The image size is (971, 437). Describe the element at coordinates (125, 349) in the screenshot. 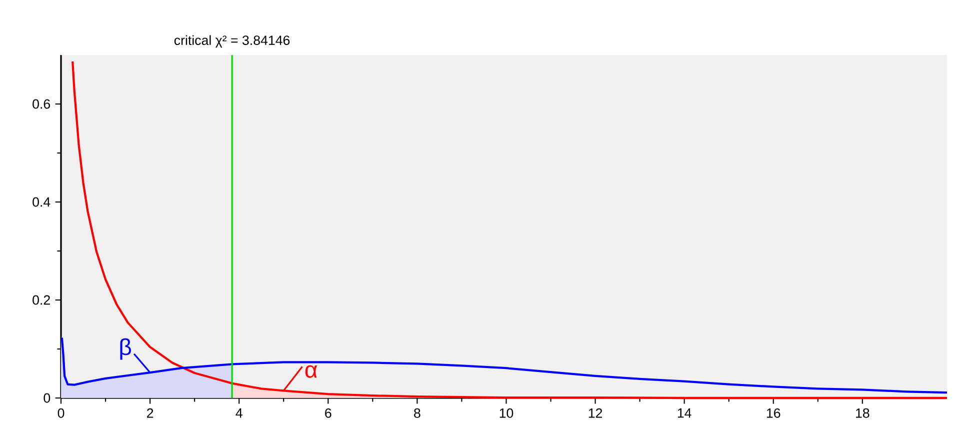

I see `annotation: β` at that location.